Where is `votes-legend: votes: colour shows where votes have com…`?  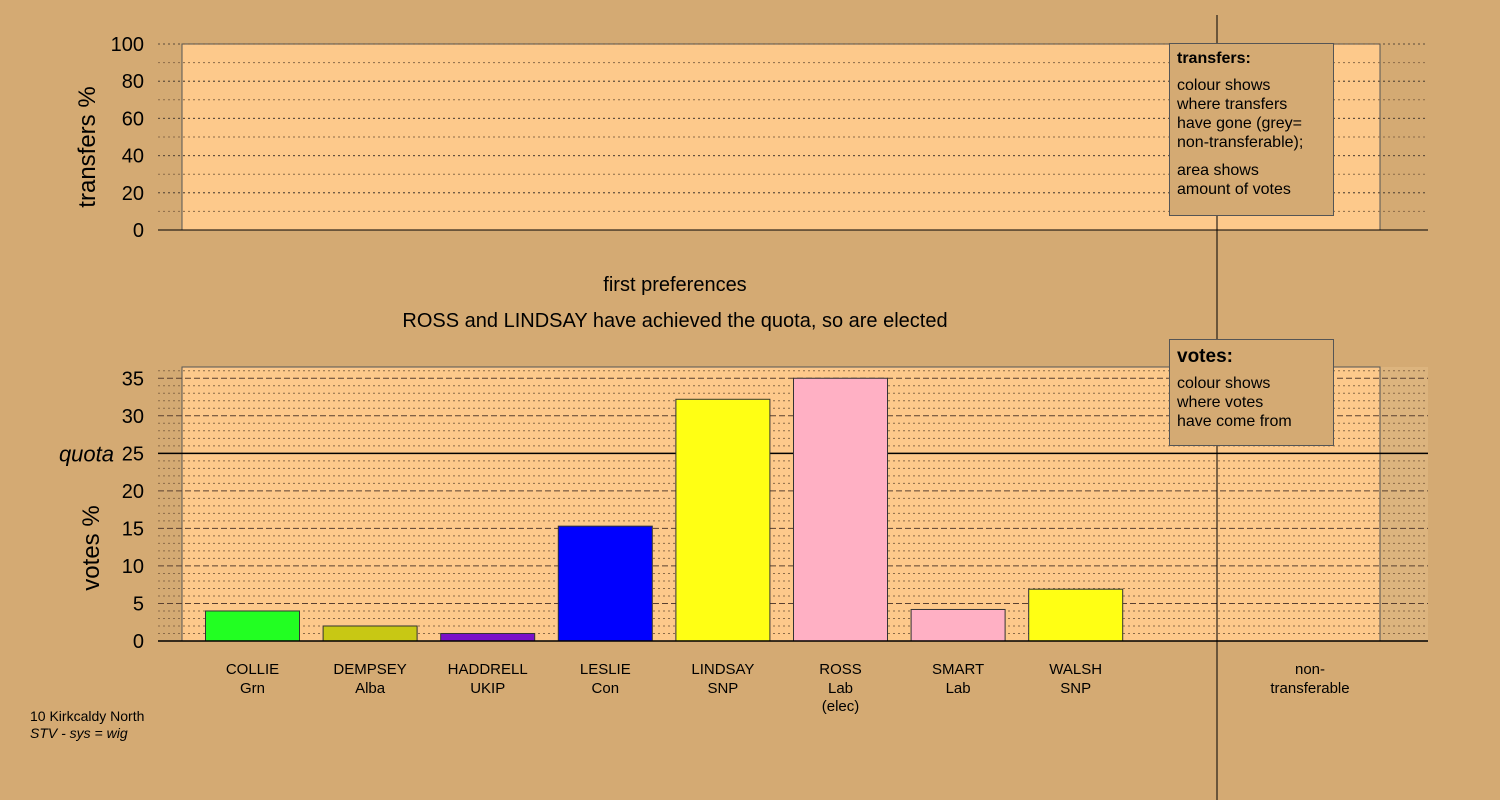
votes-legend: votes: colour shows where votes have com… is located at coordinates (1251, 392).